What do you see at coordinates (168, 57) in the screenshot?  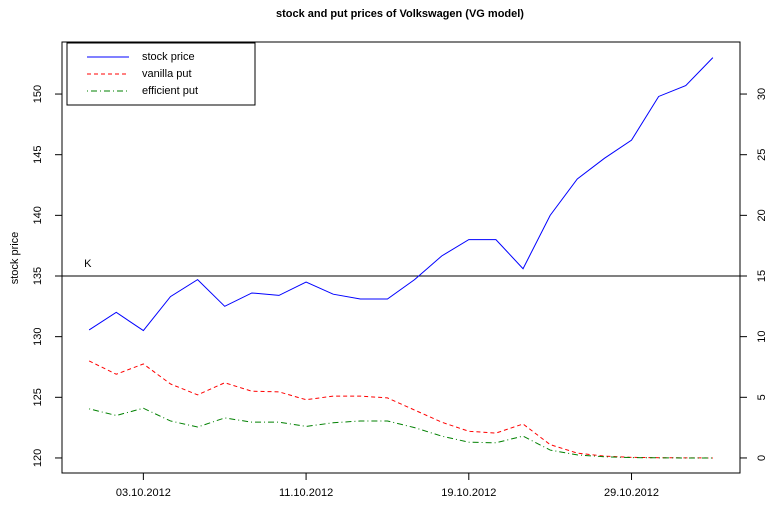 I see `legend-label: stock price` at bounding box center [168, 57].